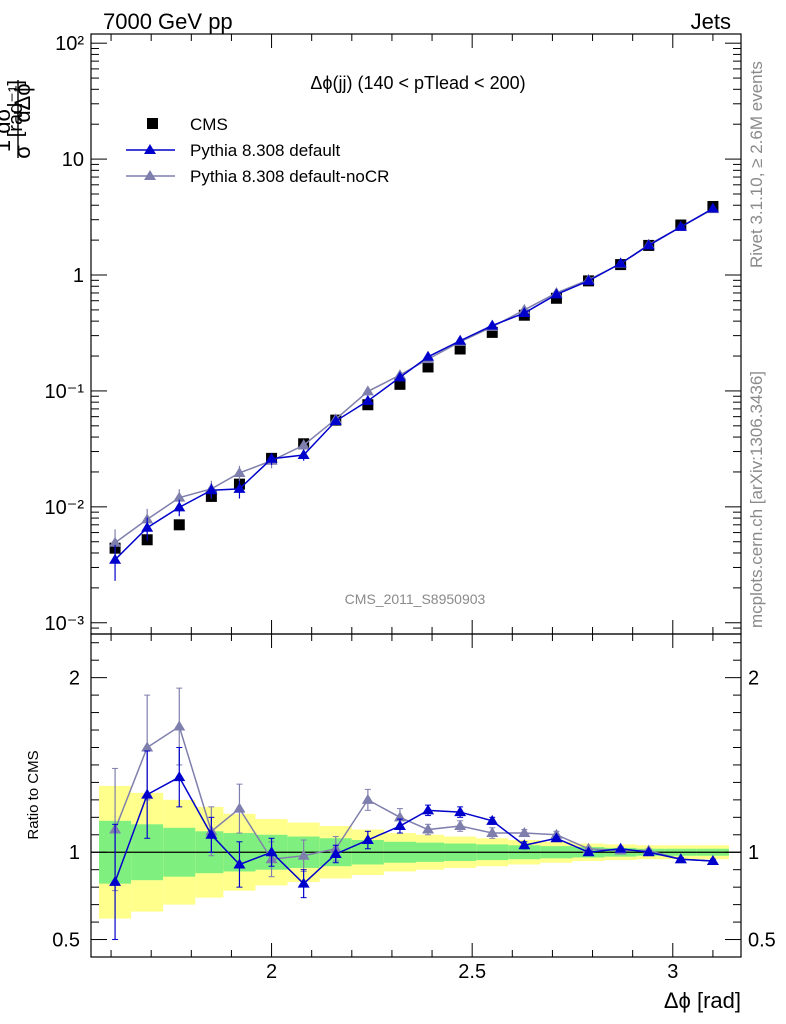 This screenshot has width=786, height=1024. What do you see at coordinates (33, 794) in the screenshot?
I see `ratio-y-label: Ratio to CMS` at bounding box center [33, 794].